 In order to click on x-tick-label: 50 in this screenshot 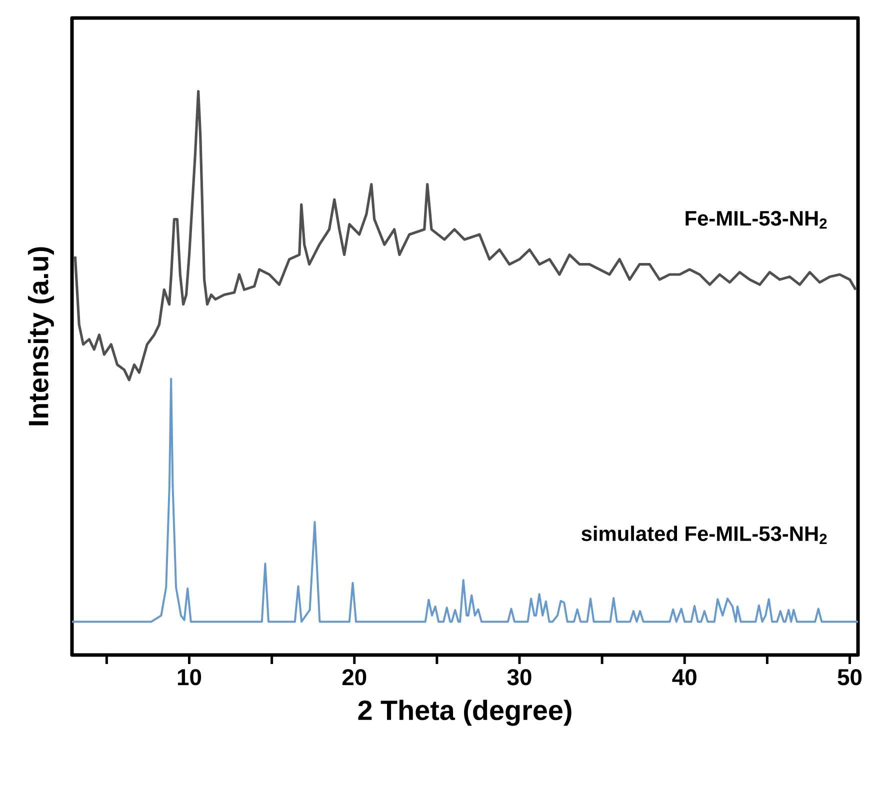, I will do `click(850, 677)`.